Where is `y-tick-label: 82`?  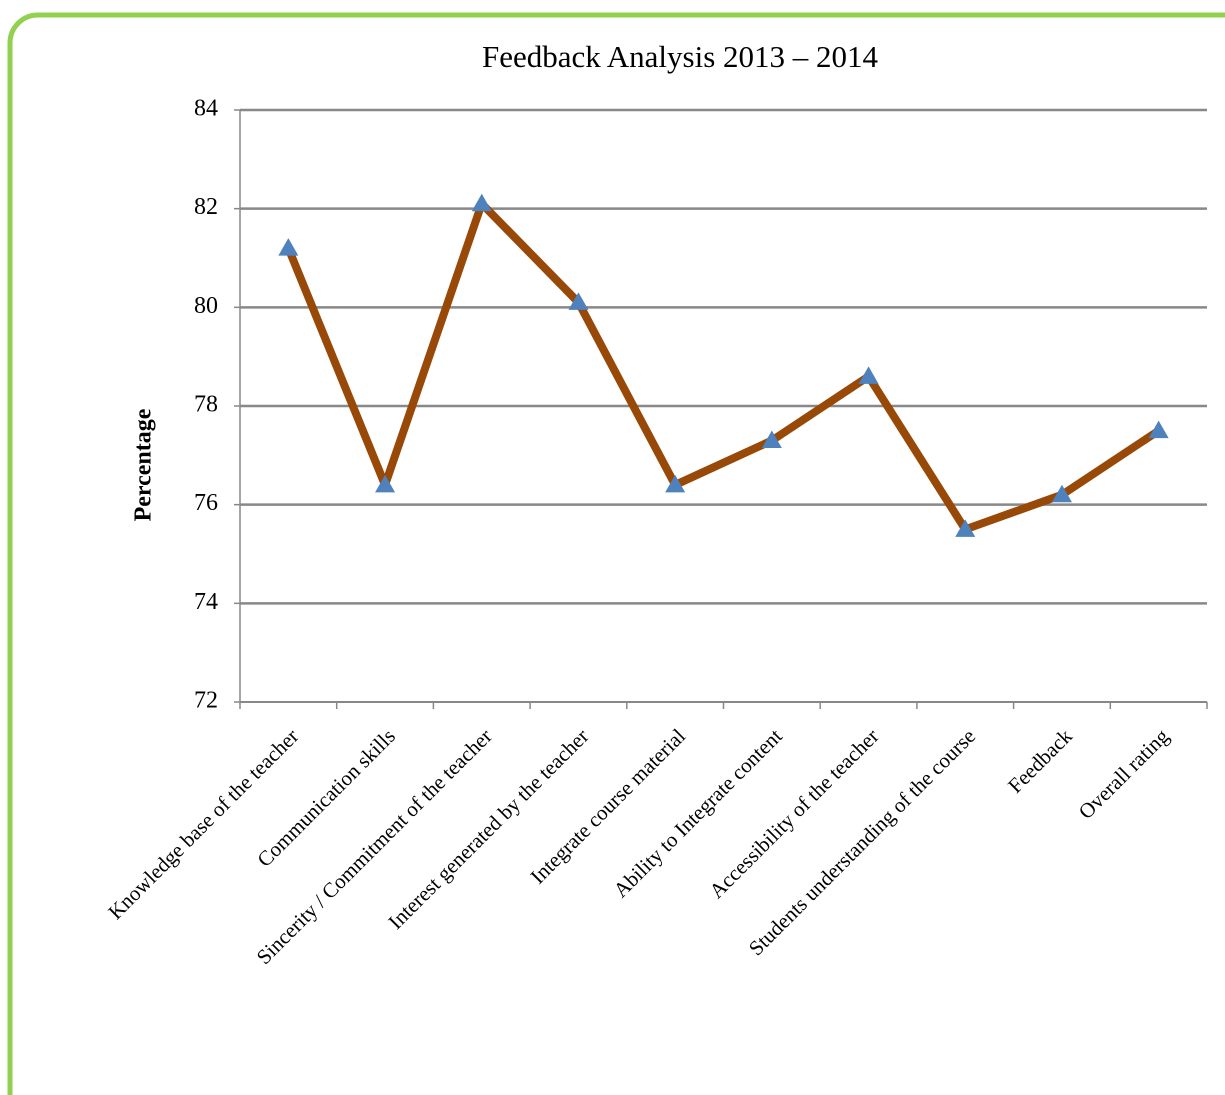
y-tick-label: 82 is located at coordinates (206, 207).